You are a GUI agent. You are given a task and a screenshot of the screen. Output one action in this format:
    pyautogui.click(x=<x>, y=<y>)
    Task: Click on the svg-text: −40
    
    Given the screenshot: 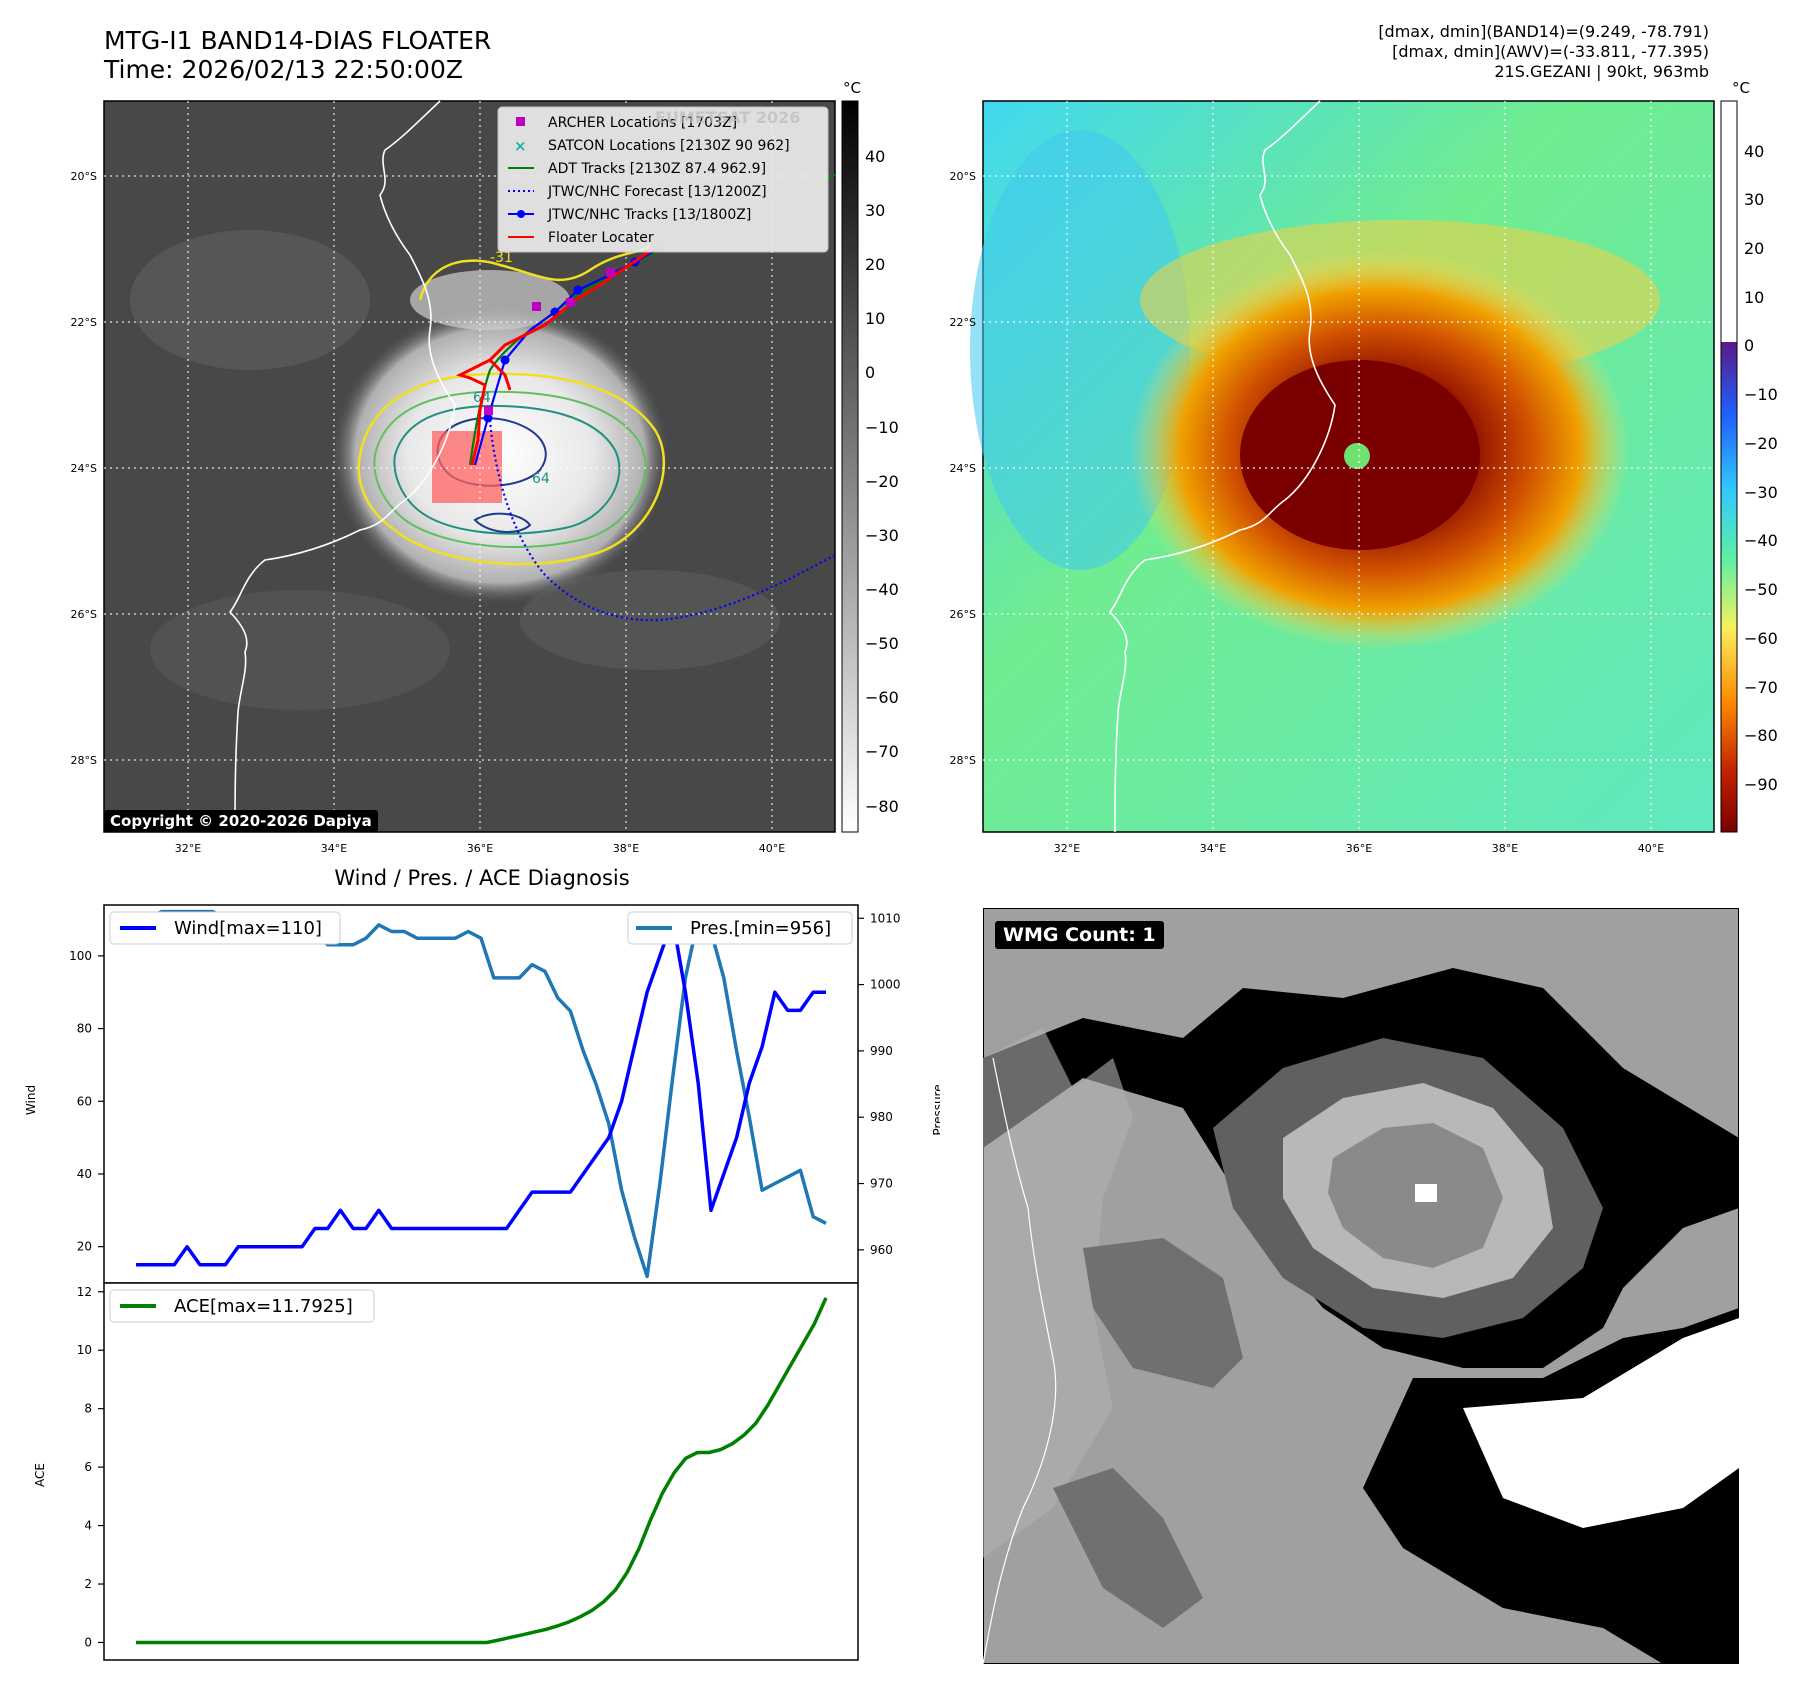 What is the action you would take?
    pyautogui.click(x=1761, y=540)
    